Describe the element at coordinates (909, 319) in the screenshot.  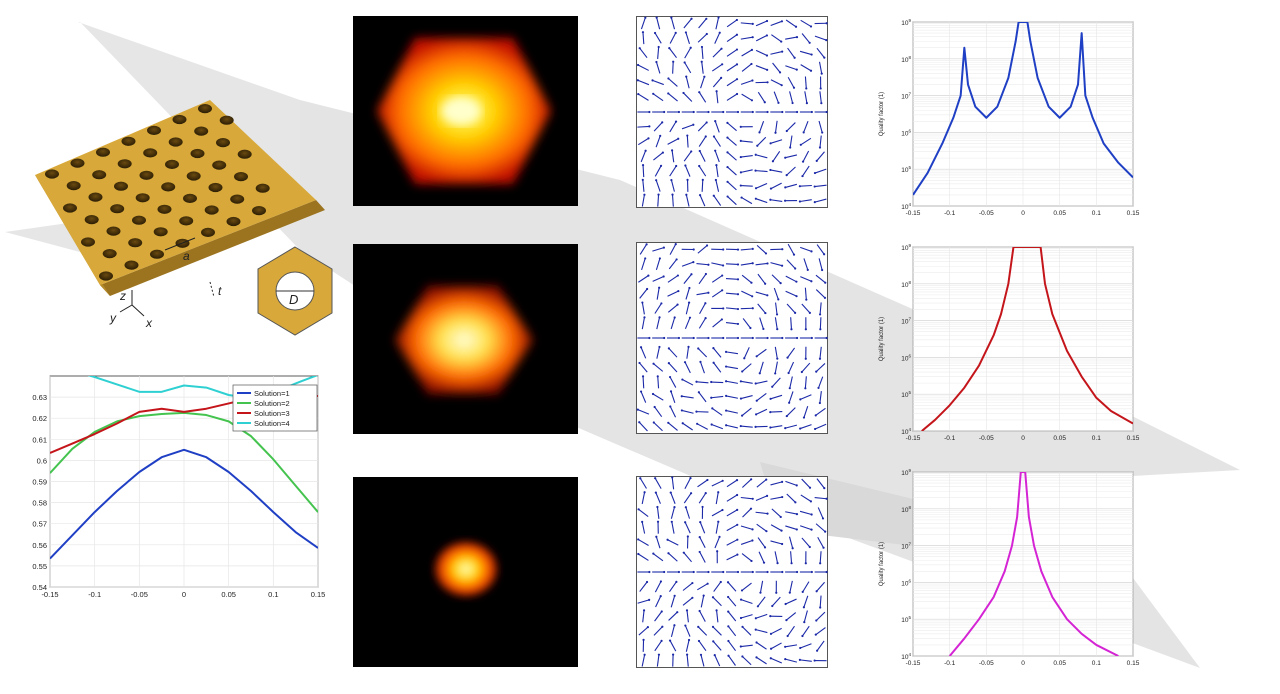
I see `y-tick-exponent: 7` at that location.